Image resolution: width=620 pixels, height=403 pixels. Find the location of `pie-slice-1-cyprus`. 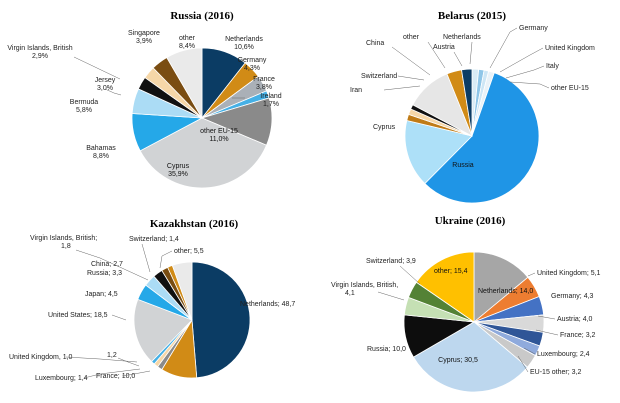

pie-slice-1-cyprus is located at coordinates (438, 152).